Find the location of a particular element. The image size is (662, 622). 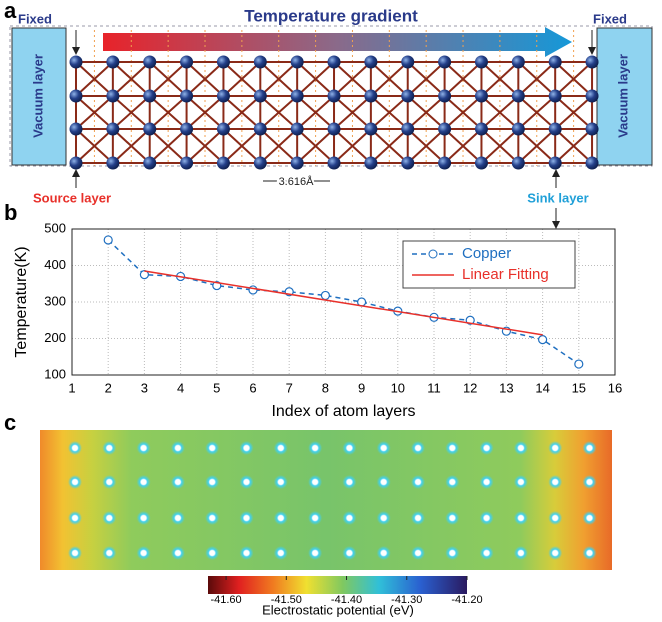

x-tick-label: 14 is located at coordinates (542, 387).